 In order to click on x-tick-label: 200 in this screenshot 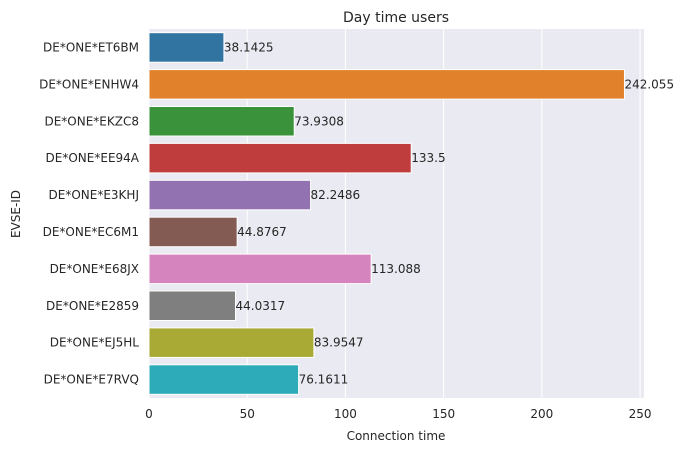, I will do `click(541, 414)`.